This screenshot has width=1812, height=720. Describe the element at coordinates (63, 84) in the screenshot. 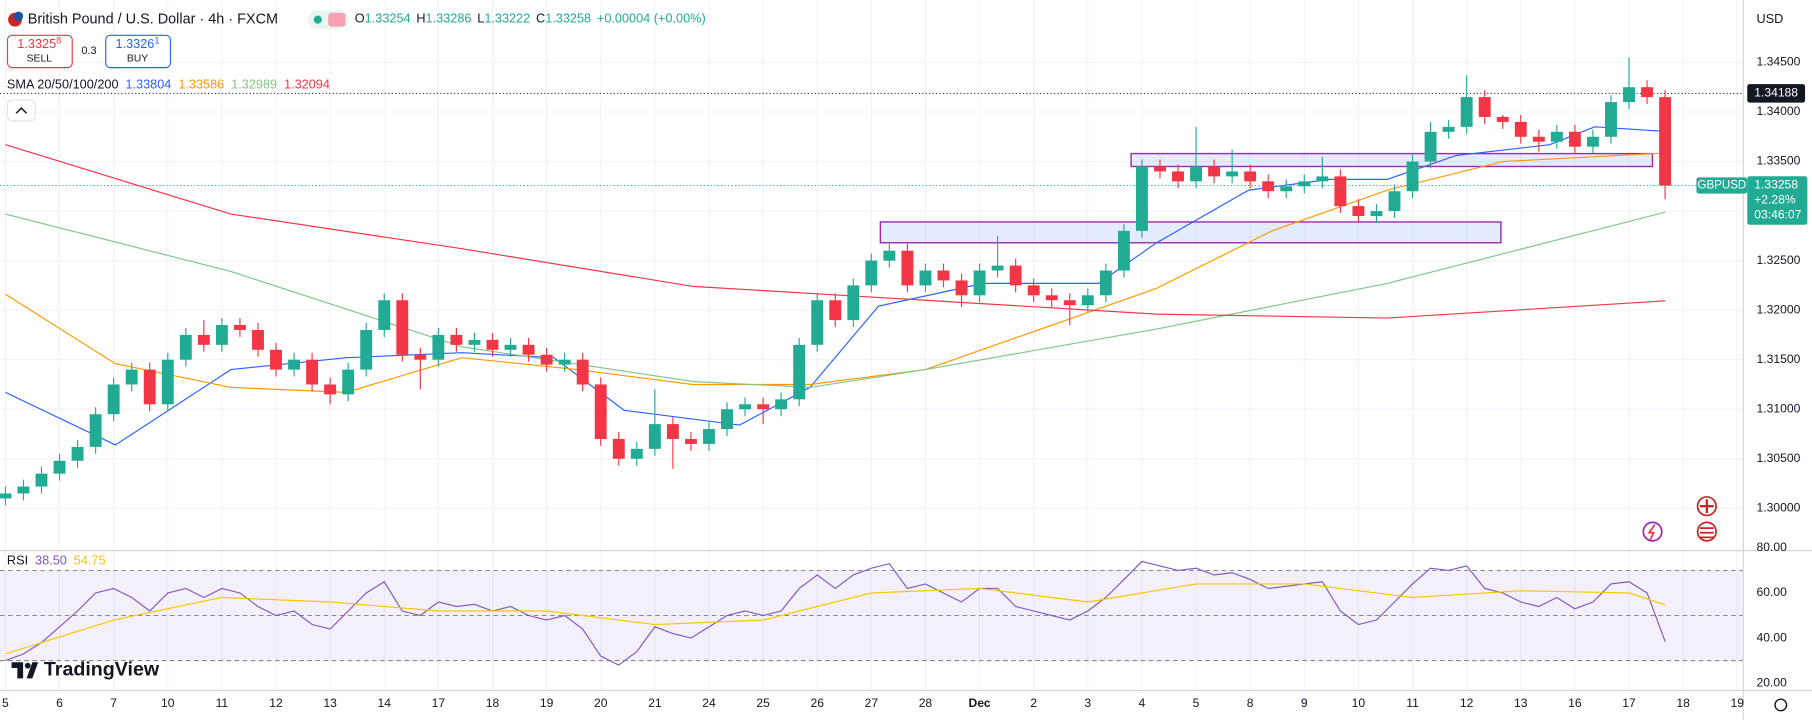

I see `sma-label: SMA 20/50/100/200` at that location.